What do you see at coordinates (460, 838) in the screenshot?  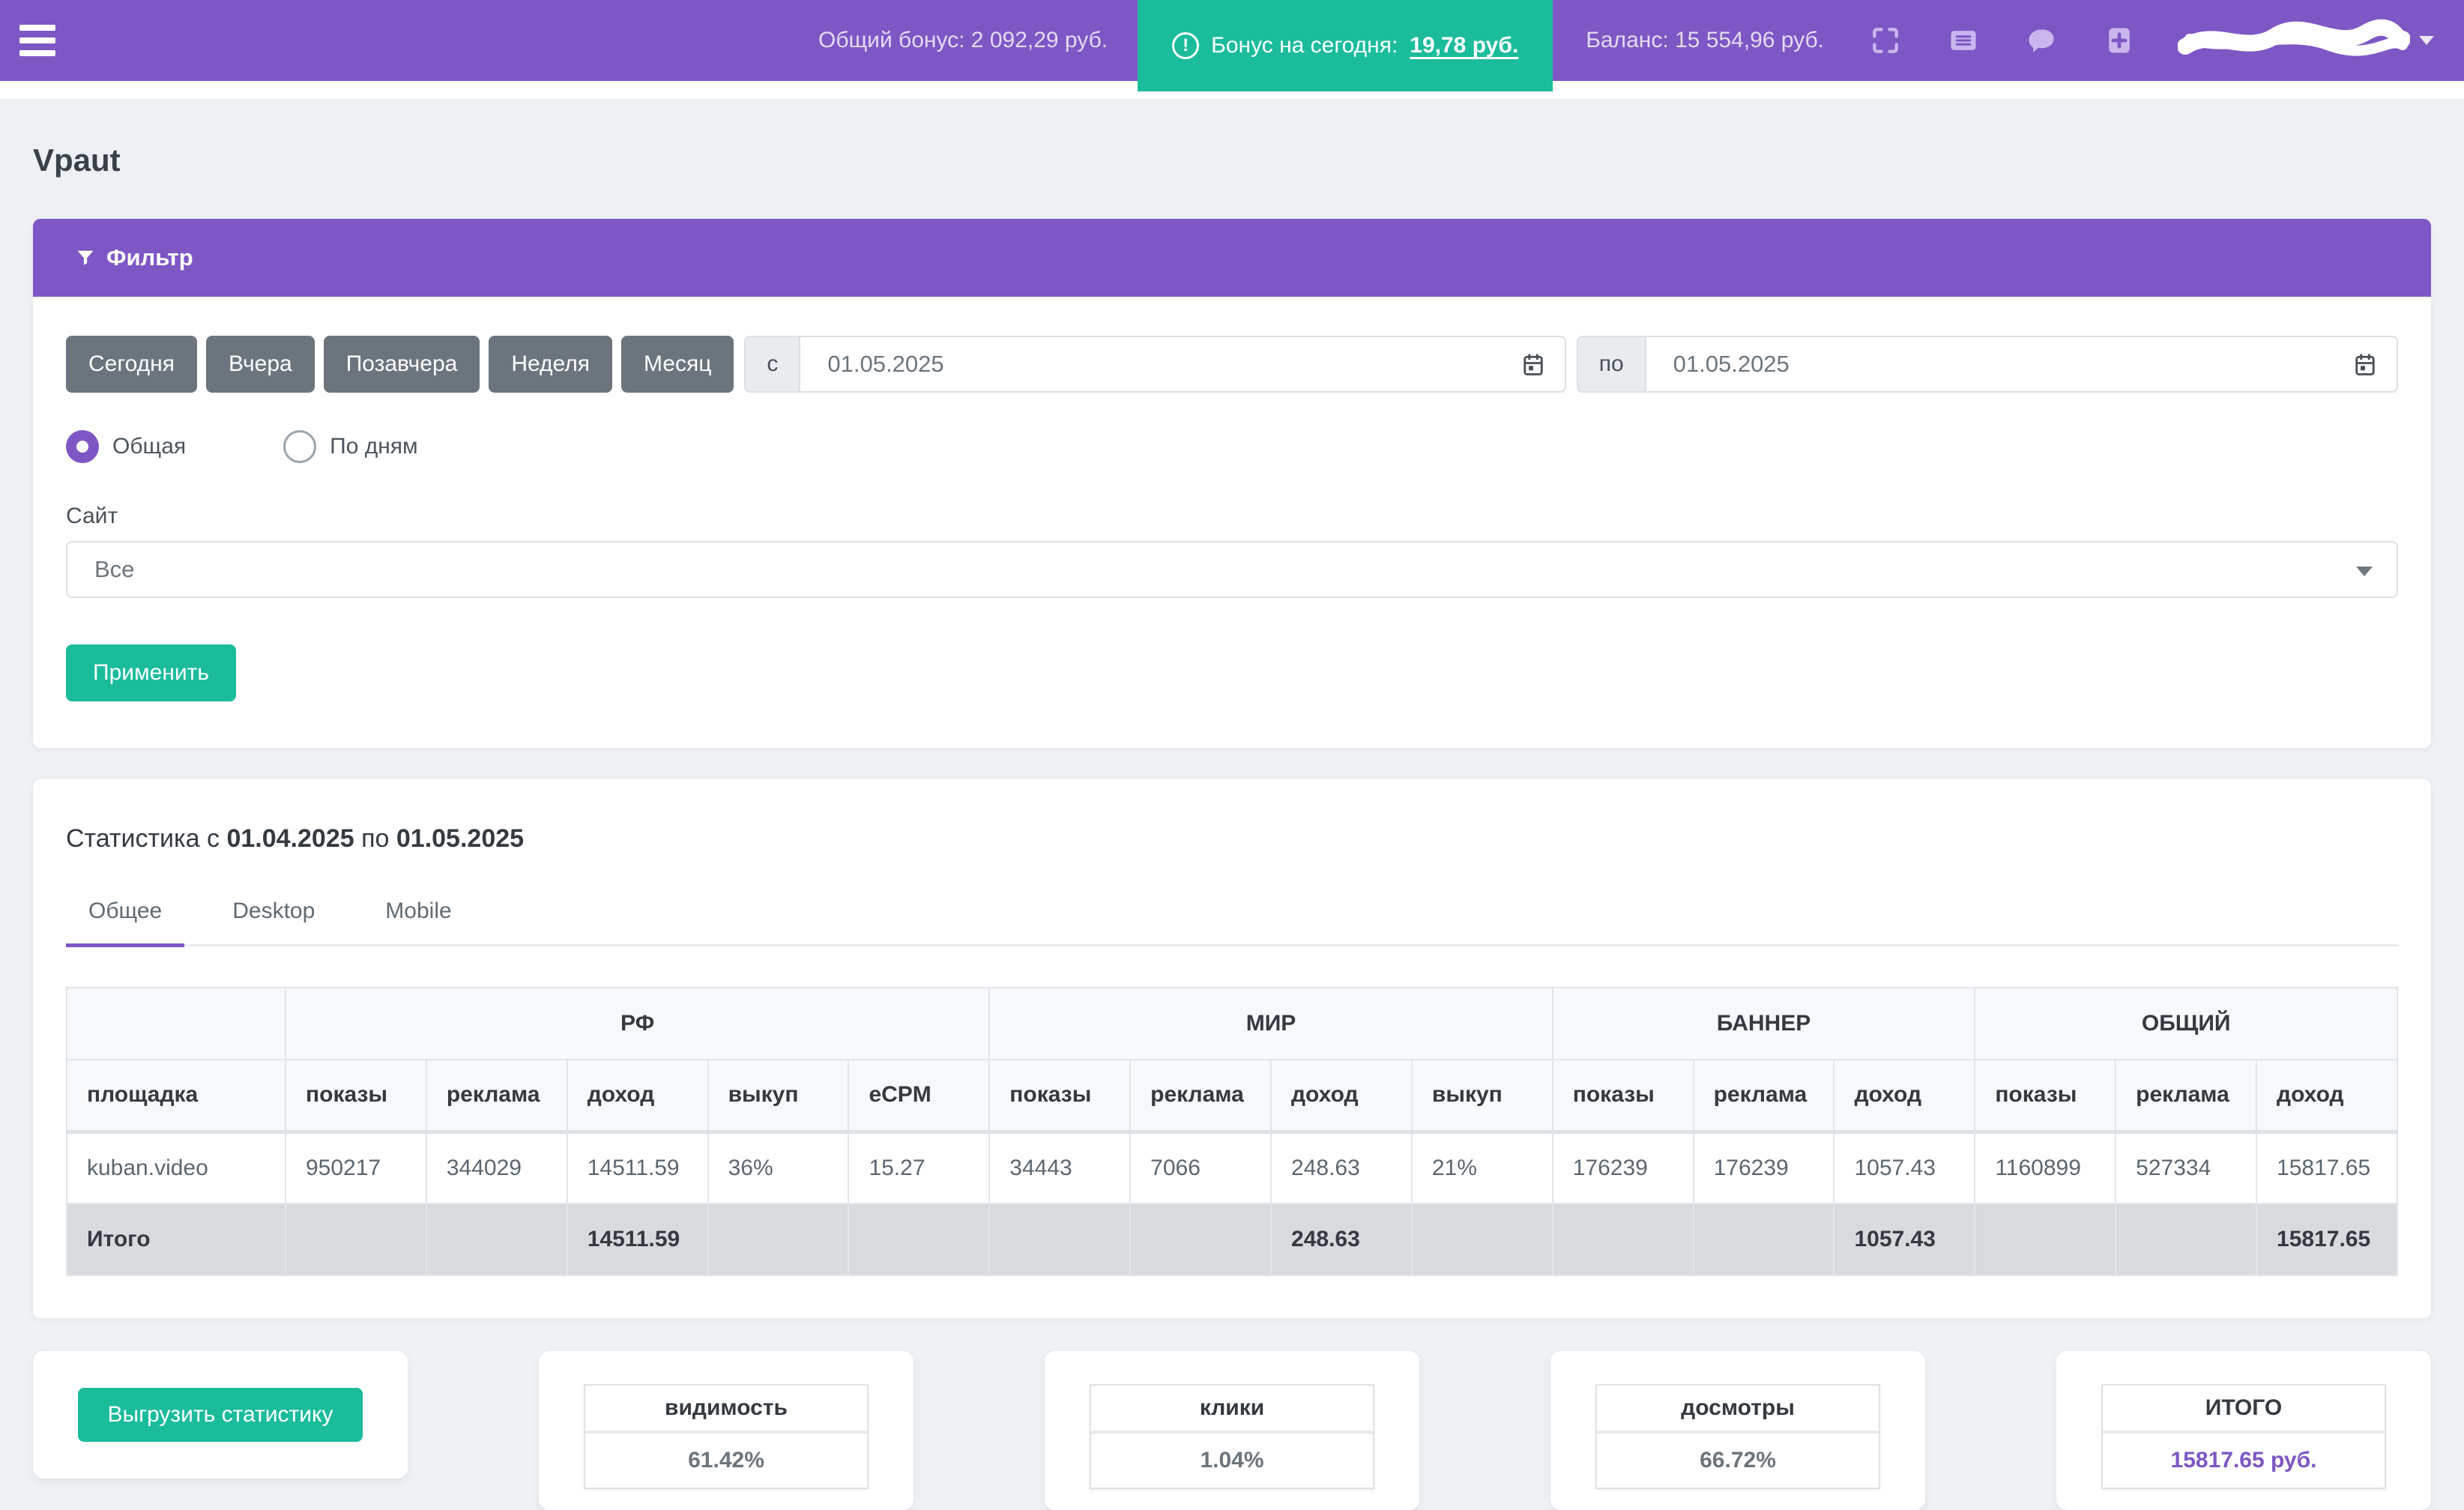 I see `statistics-date-to: 01.05.2025` at bounding box center [460, 838].